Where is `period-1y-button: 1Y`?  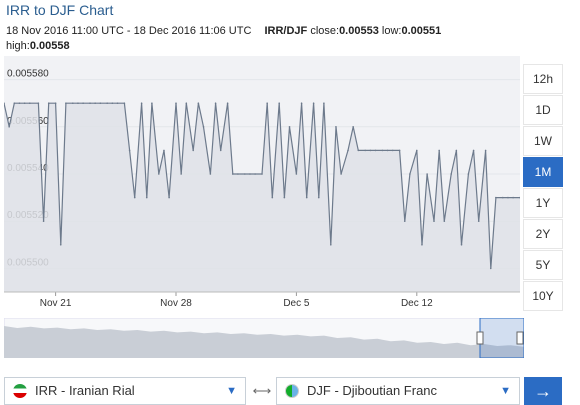 period-1y-button: 1Y is located at coordinates (543, 203).